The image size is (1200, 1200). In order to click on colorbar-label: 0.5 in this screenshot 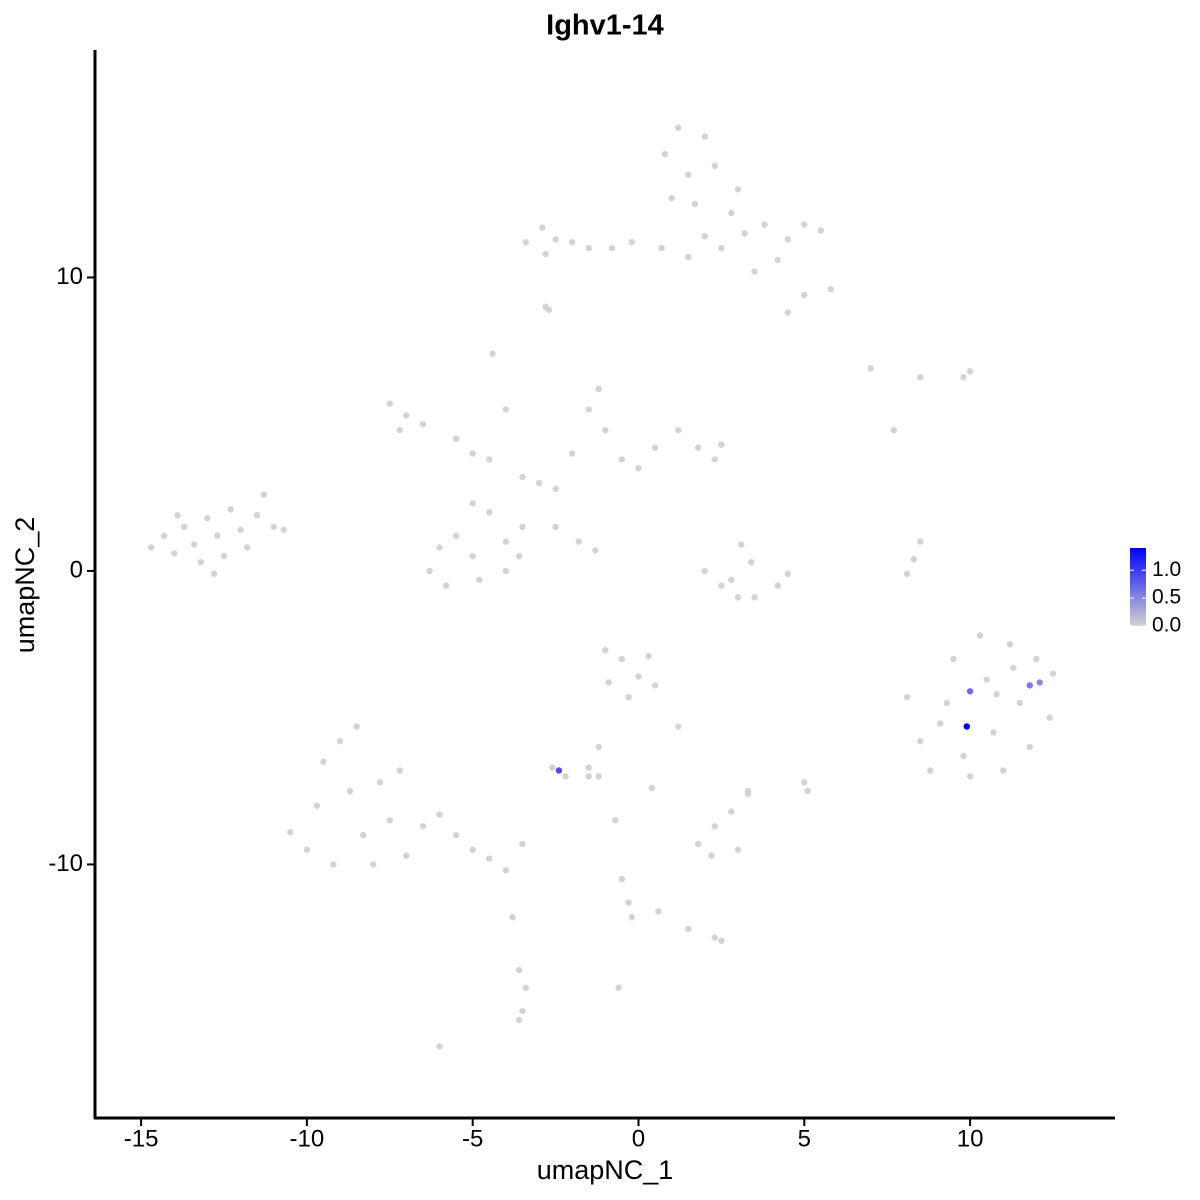, I will do `click(1166, 597)`.